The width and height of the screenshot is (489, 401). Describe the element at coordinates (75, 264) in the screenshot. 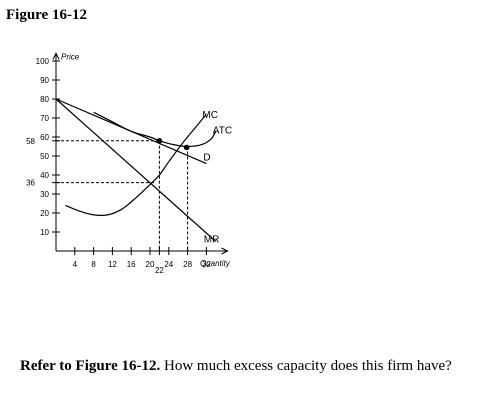

I see `x-tick-label: 4` at that location.